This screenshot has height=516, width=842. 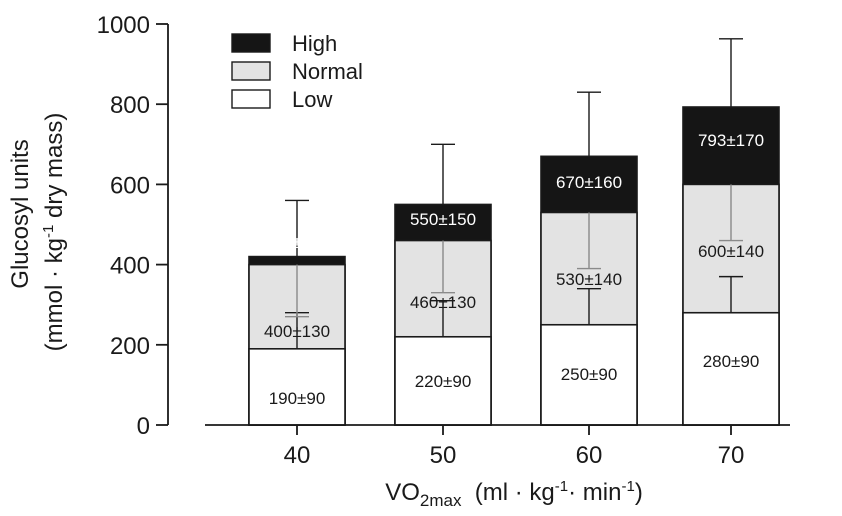 What do you see at coordinates (589, 279) in the screenshot?
I see `value-label-normal-60: 530±140` at bounding box center [589, 279].